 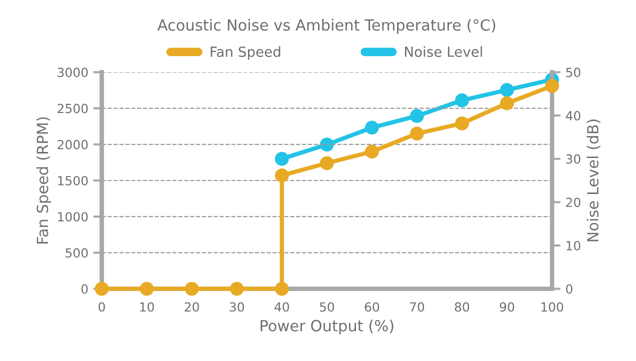 I want to click on x-tick-label: 0, so click(x=101, y=307).